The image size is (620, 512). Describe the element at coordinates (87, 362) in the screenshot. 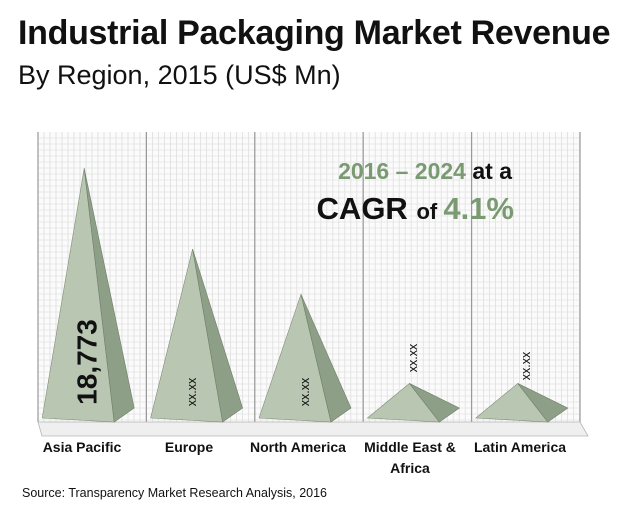

I see `data-label-0: 18,773` at that location.